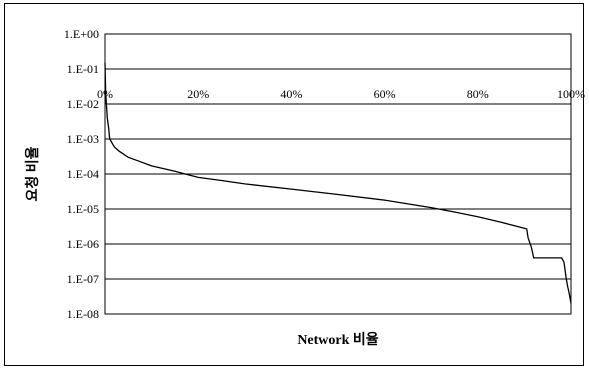 Image resolution: width=589 pixels, height=372 pixels. I want to click on y-tick-label: 1.E-06, so click(83, 244).